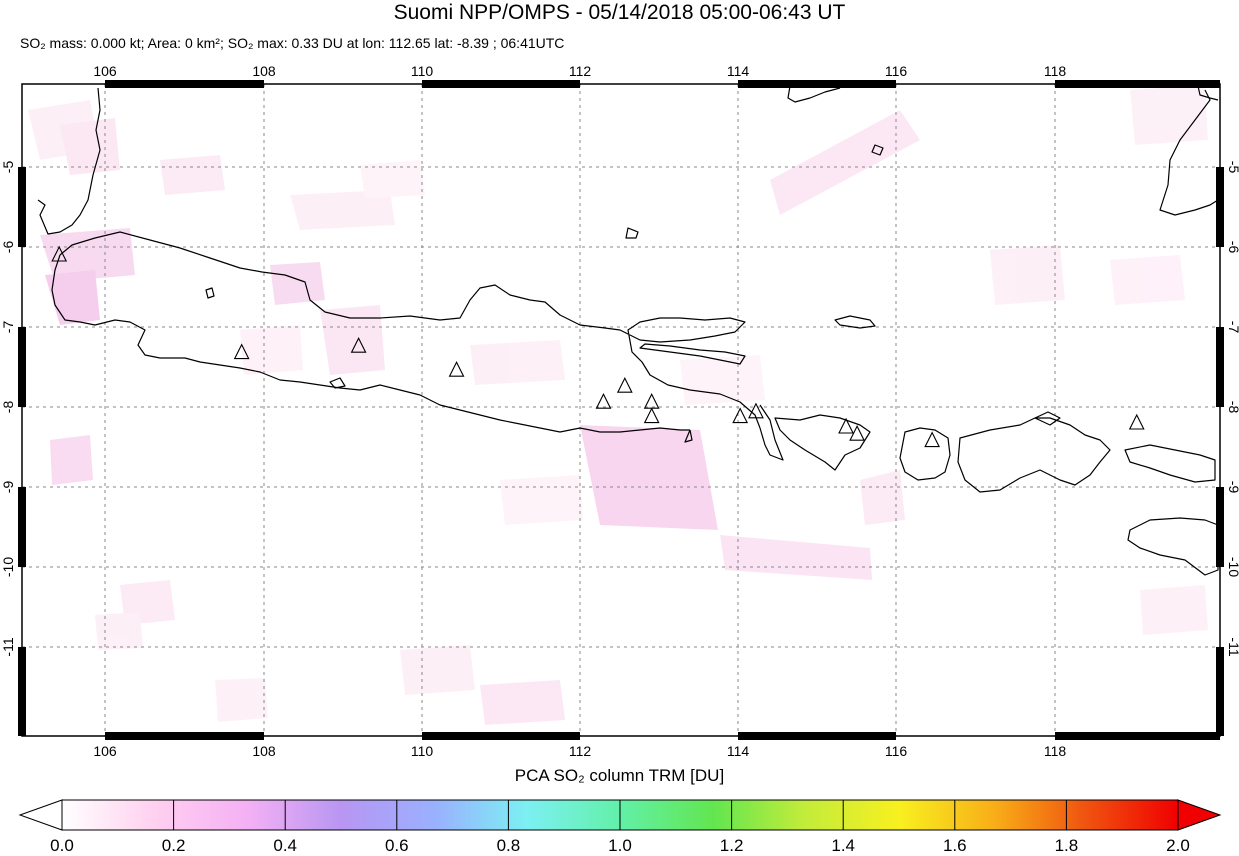  What do you see at coordinates (954, 845) in the screenshot?
I see `colorbar-tick-label: 1.6` at bounding box center [954, 845].